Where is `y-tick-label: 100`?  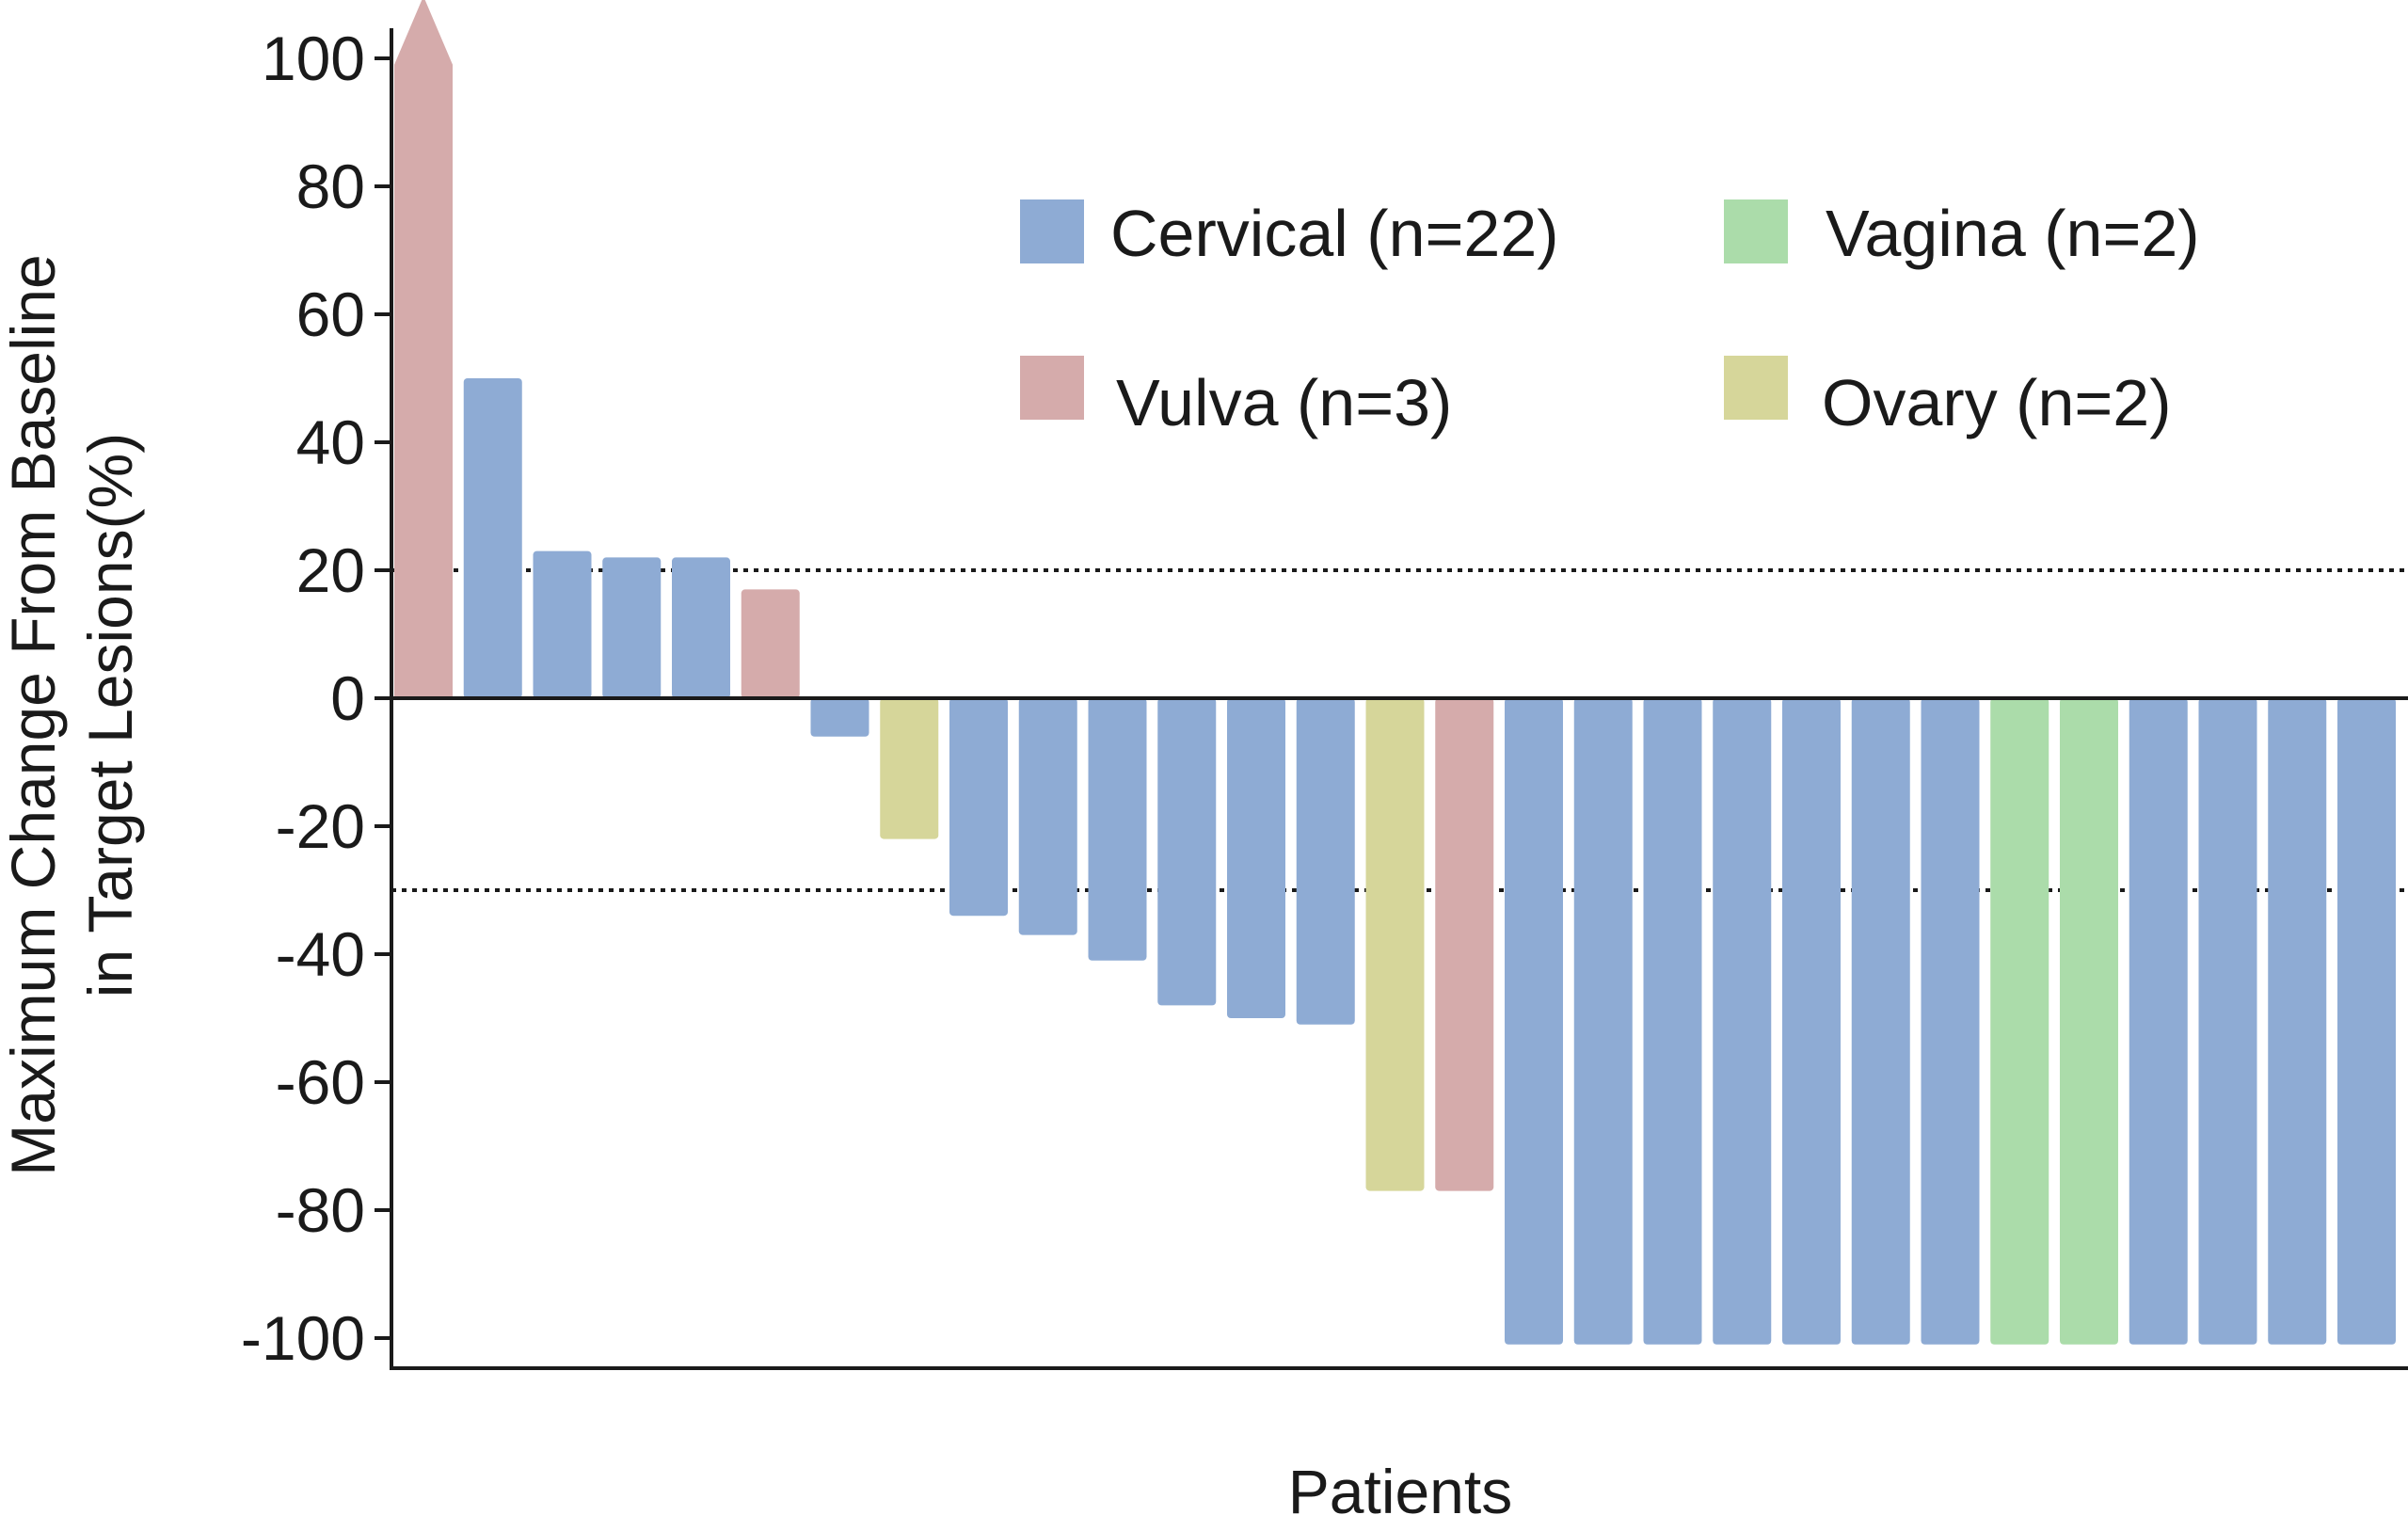
y-tick-label: 100 is located at coordinates (313, 58).